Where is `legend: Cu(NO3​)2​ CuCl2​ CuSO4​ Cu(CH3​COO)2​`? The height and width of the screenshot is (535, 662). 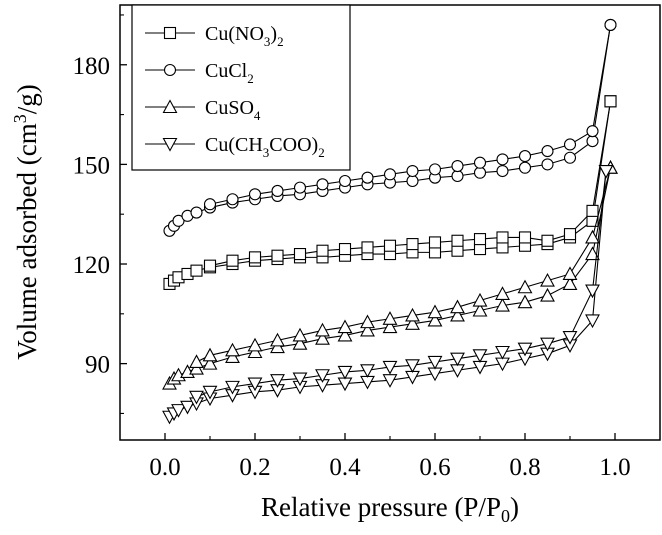 legend: Cu(NO3​)2​ CuCl2​ CuSO4​ Cu(CH3​COO)2​ is located at coordinates (241, 87).